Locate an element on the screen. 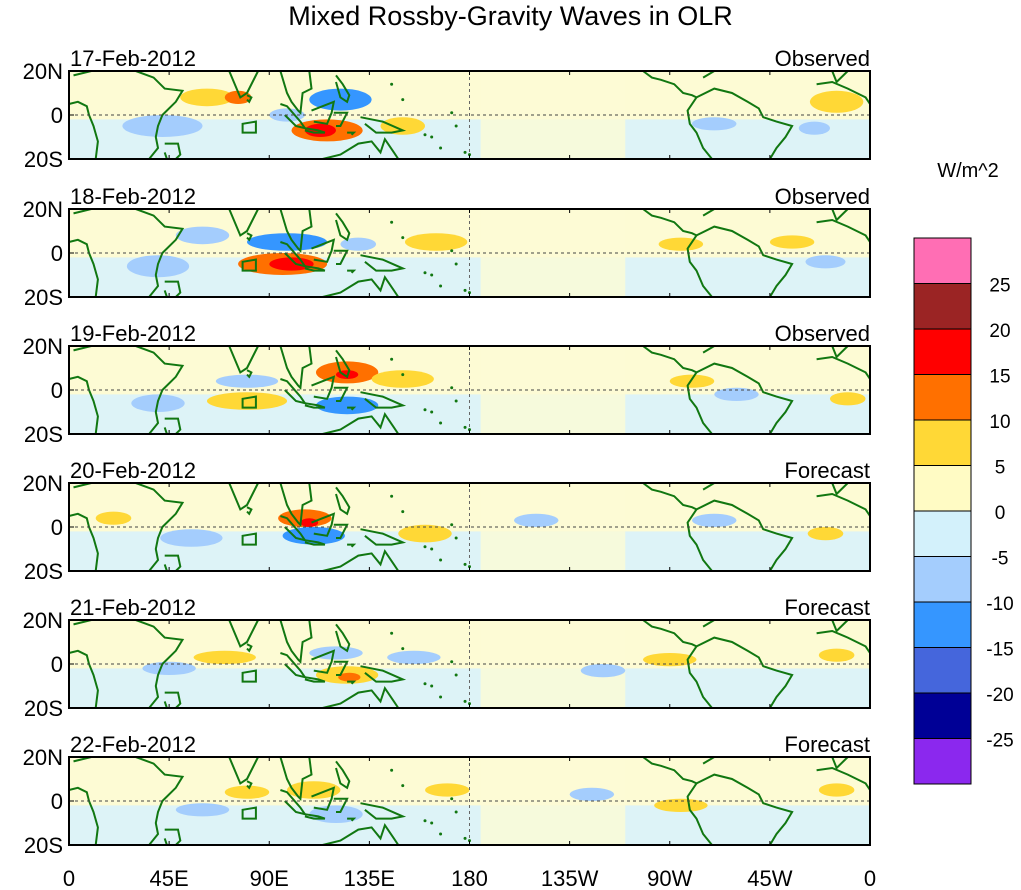 Image resolution: width=1021 pixels, height=890 pixels. x-tick-label: 135E is located at coordinates (369, 878).